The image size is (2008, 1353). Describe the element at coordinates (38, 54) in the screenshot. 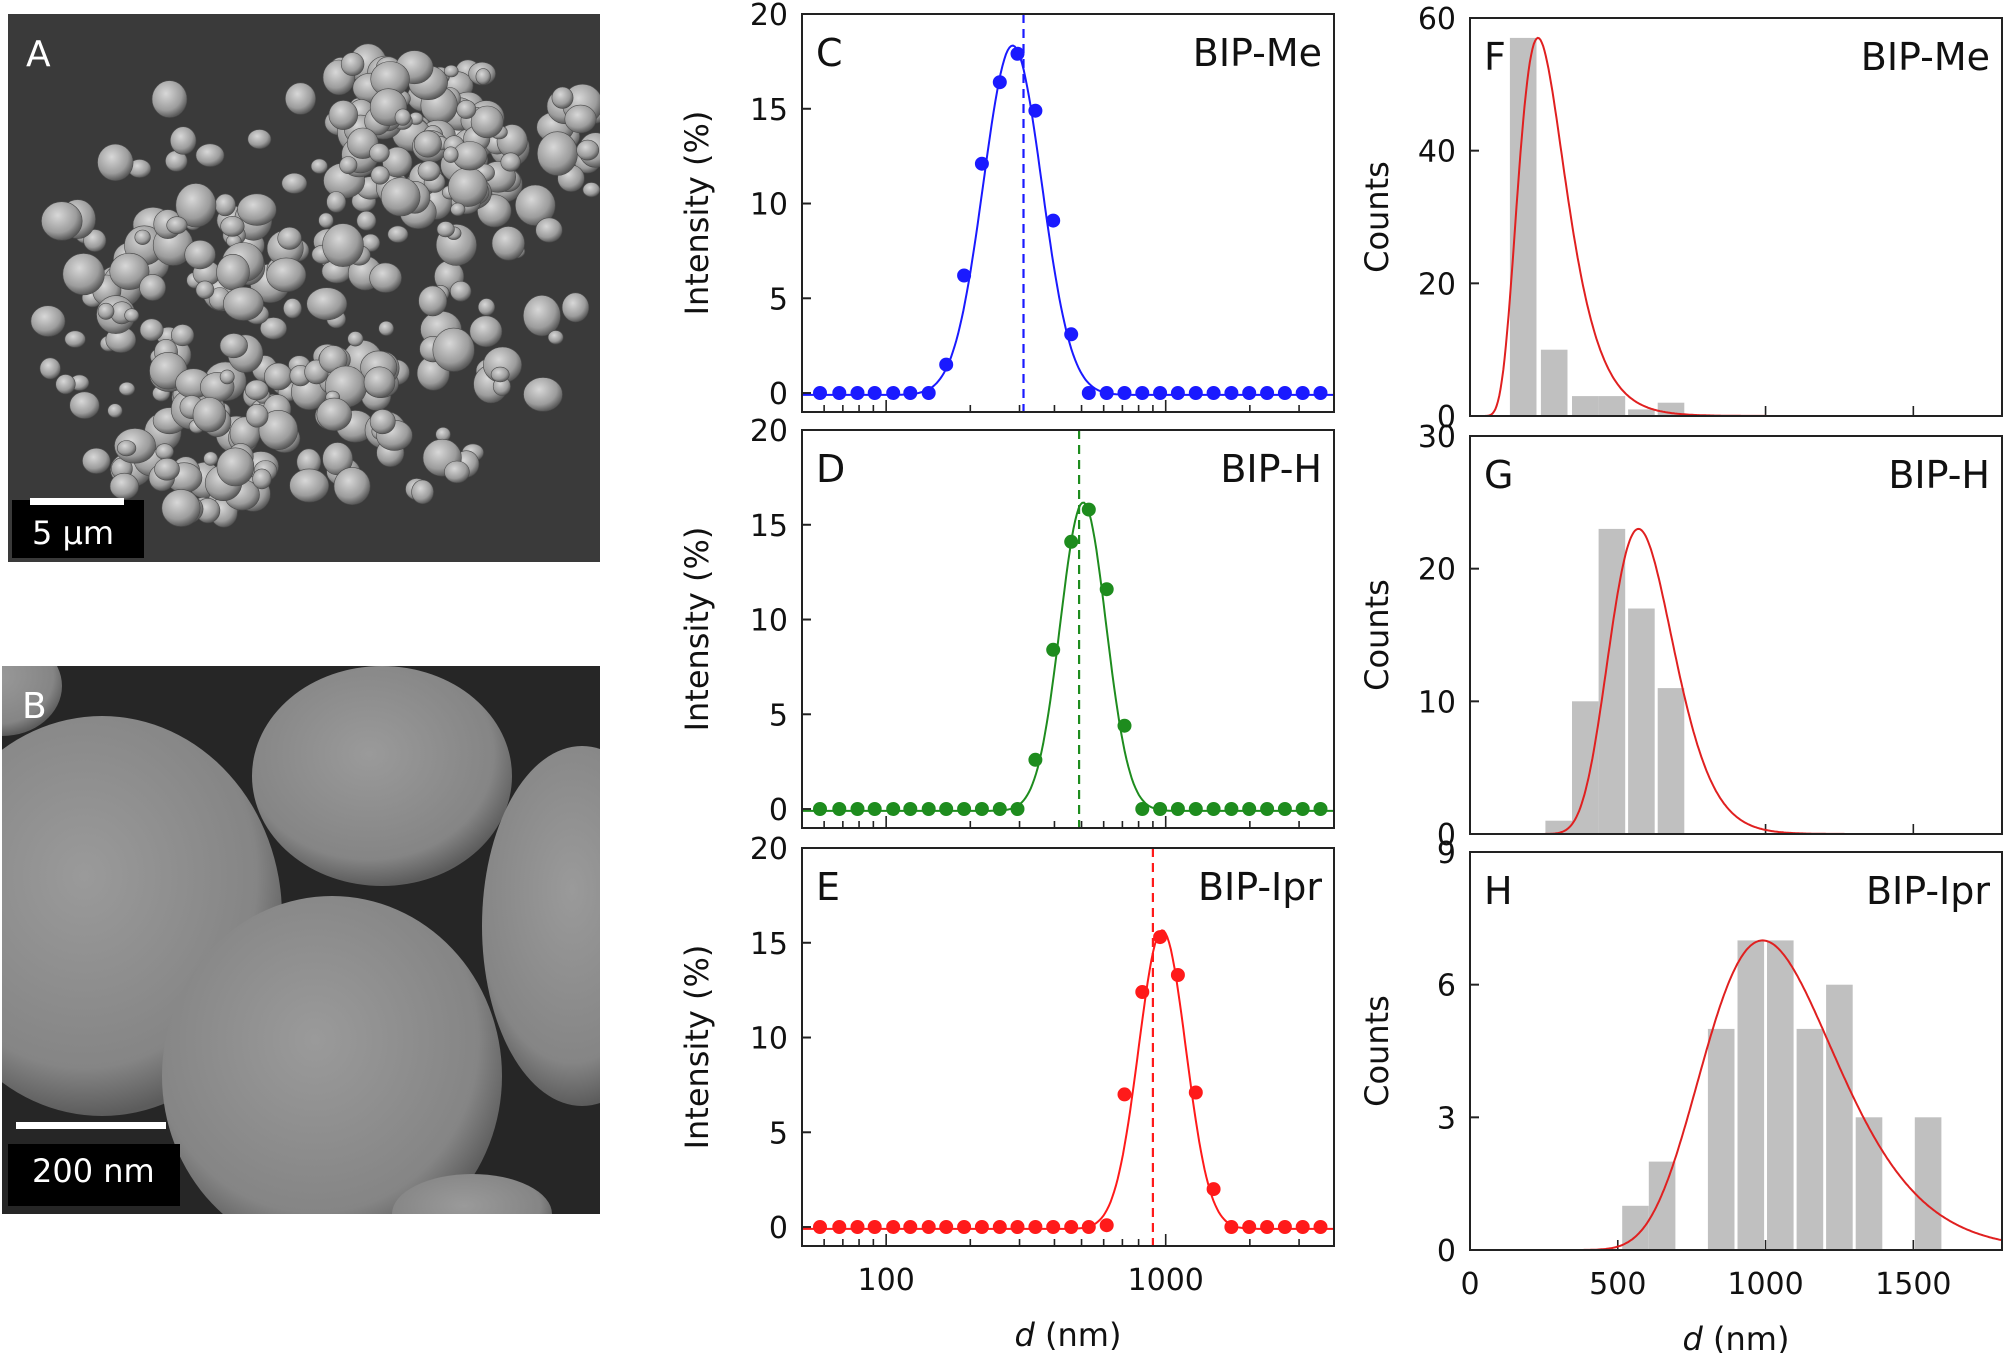

I see `panel-letter-a: A` at that location.